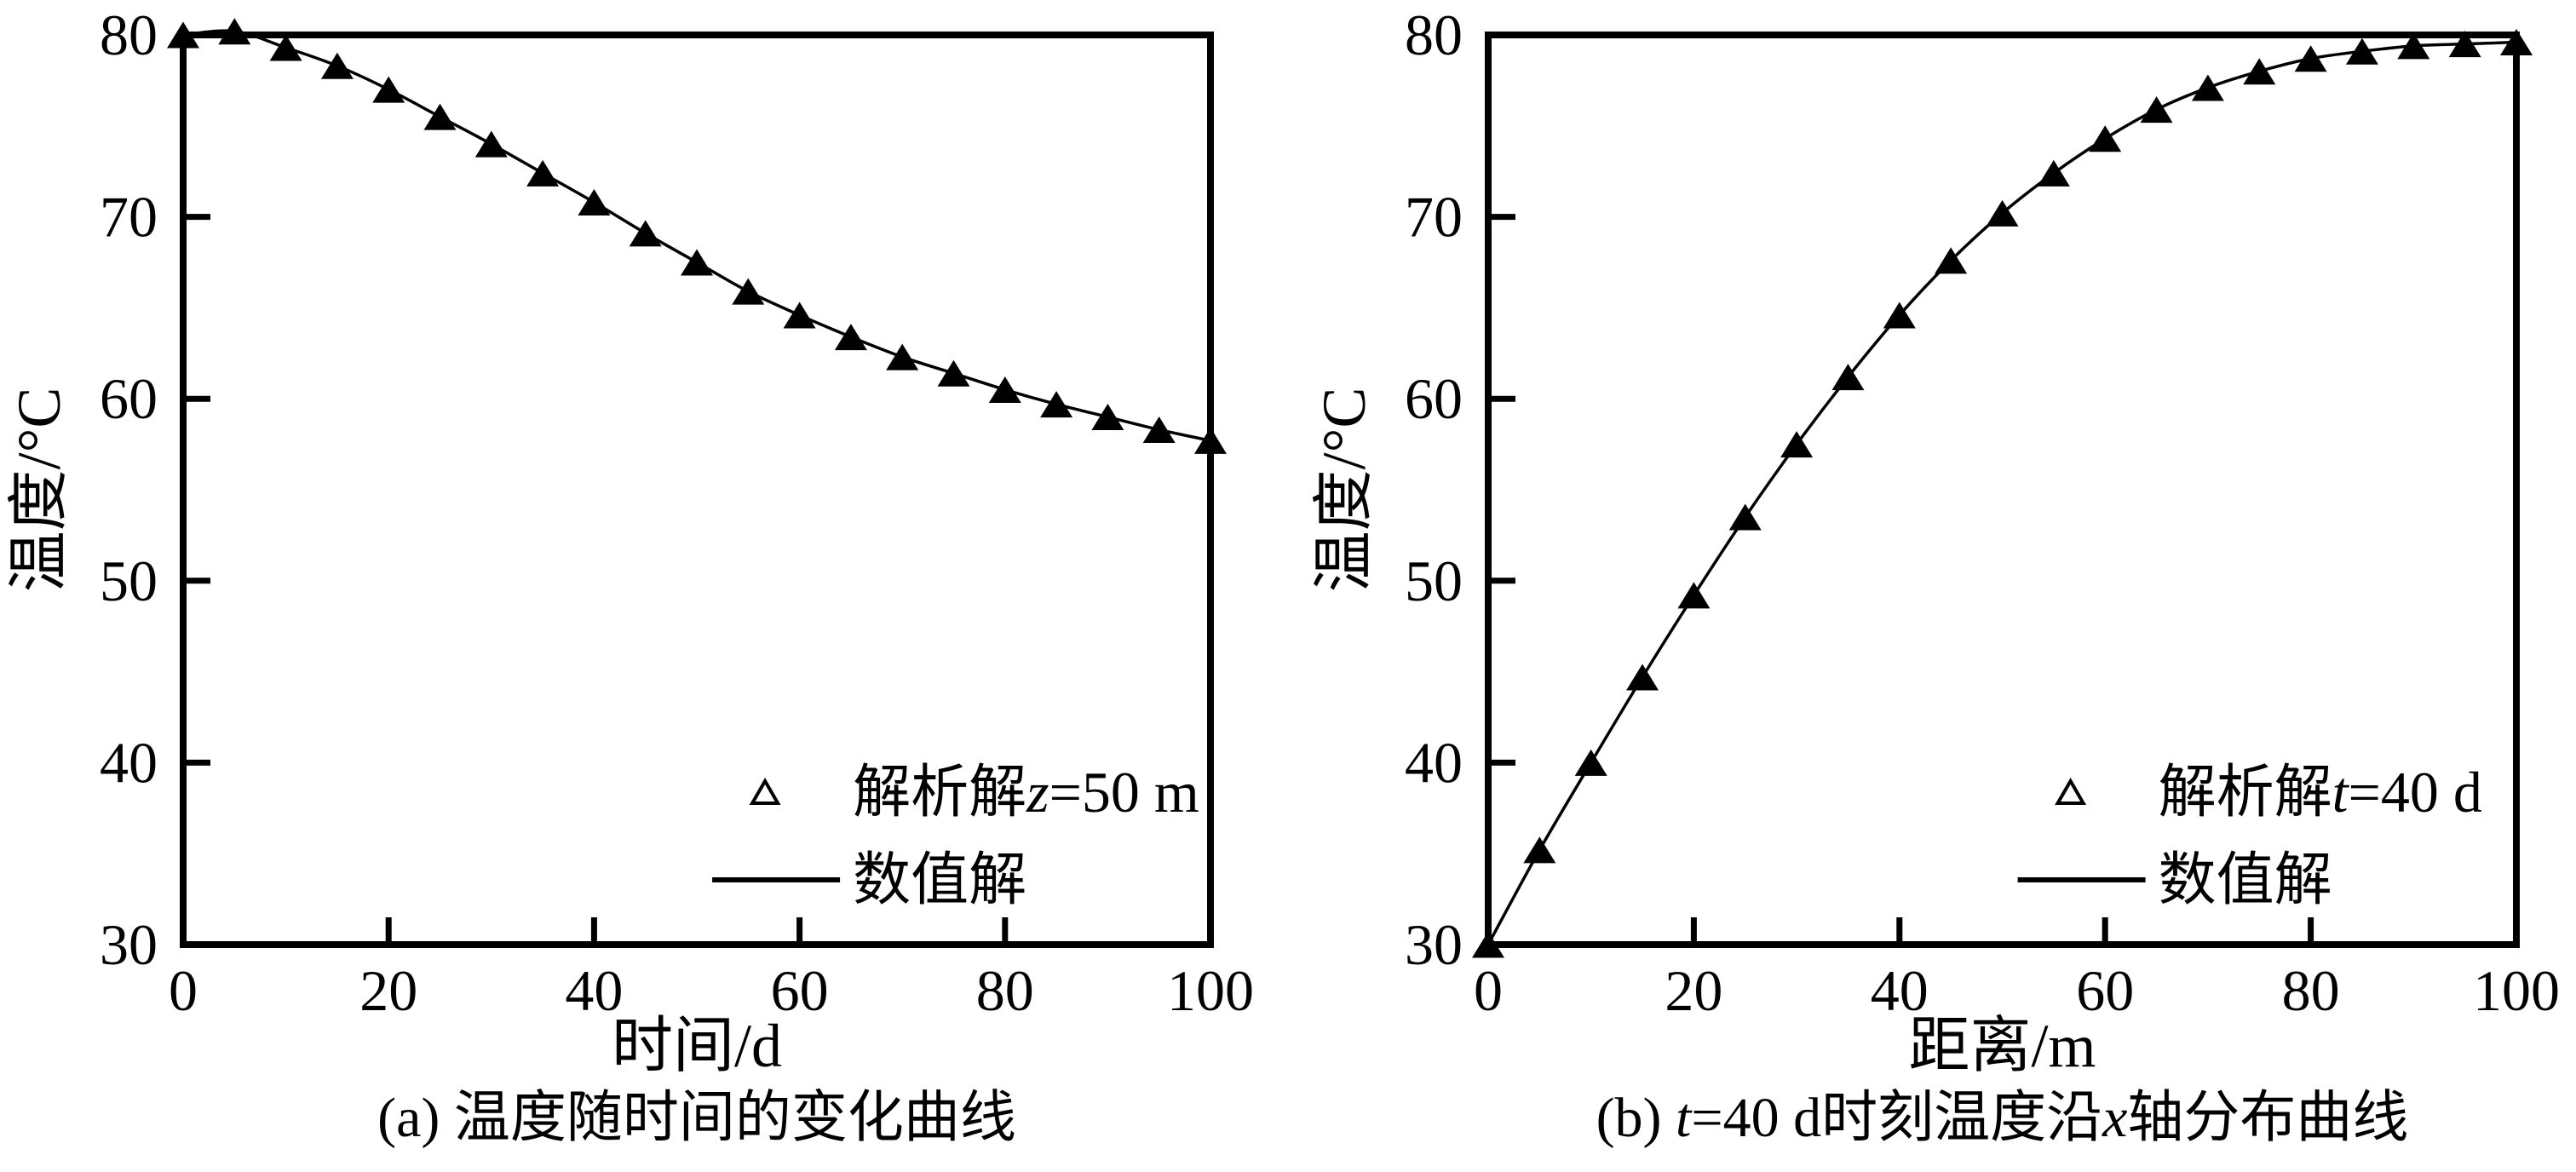 This screenshot has width=2576, height=1172. I want to click on label-text: (a) 温度随时间的变化曲线, so click(696, 1118).